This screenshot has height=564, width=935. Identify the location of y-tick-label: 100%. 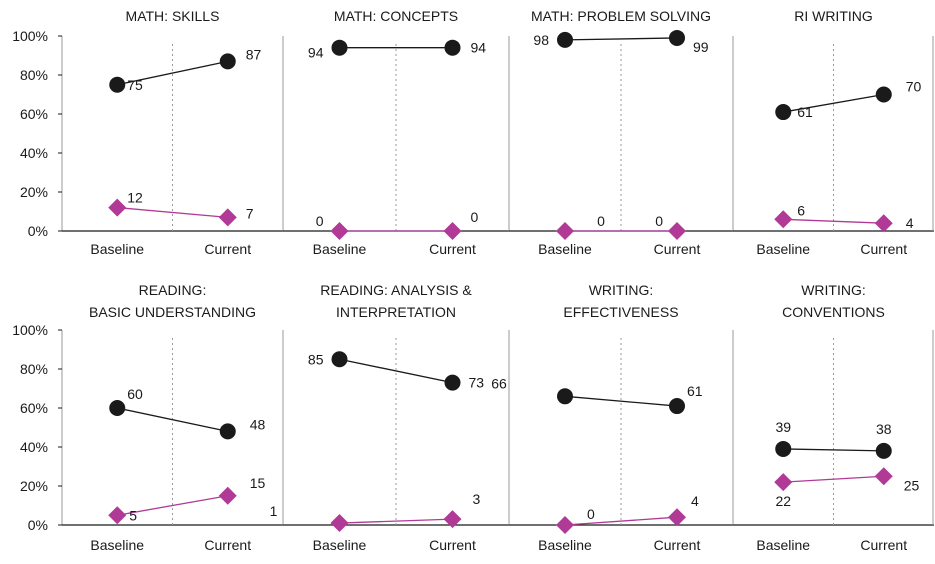
(30, 330).